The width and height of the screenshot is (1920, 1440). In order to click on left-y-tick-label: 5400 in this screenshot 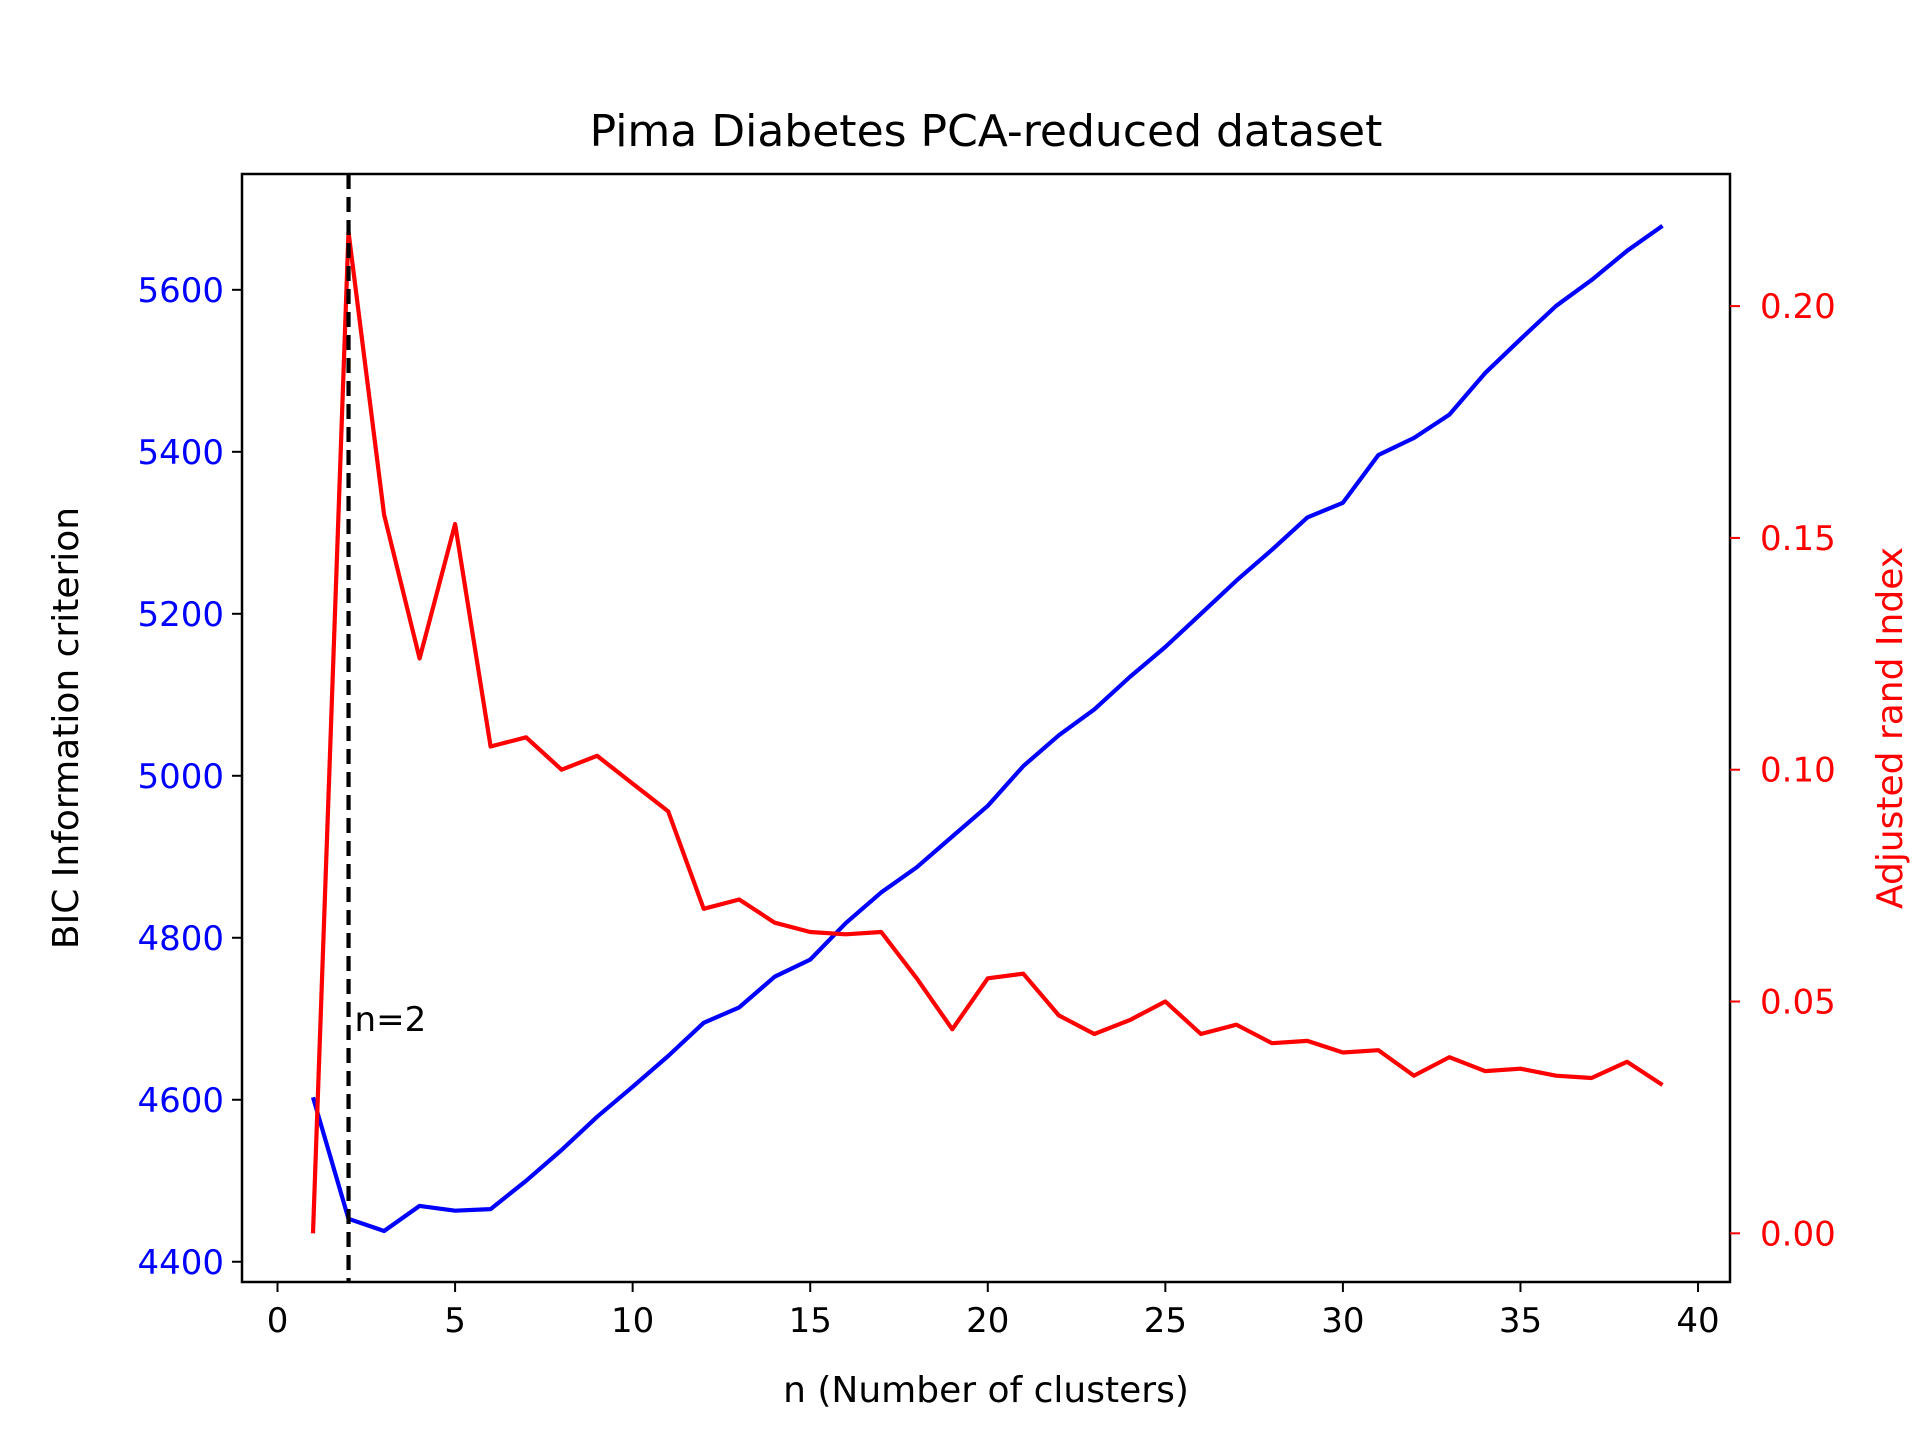, I will do `click(180, 453)`.